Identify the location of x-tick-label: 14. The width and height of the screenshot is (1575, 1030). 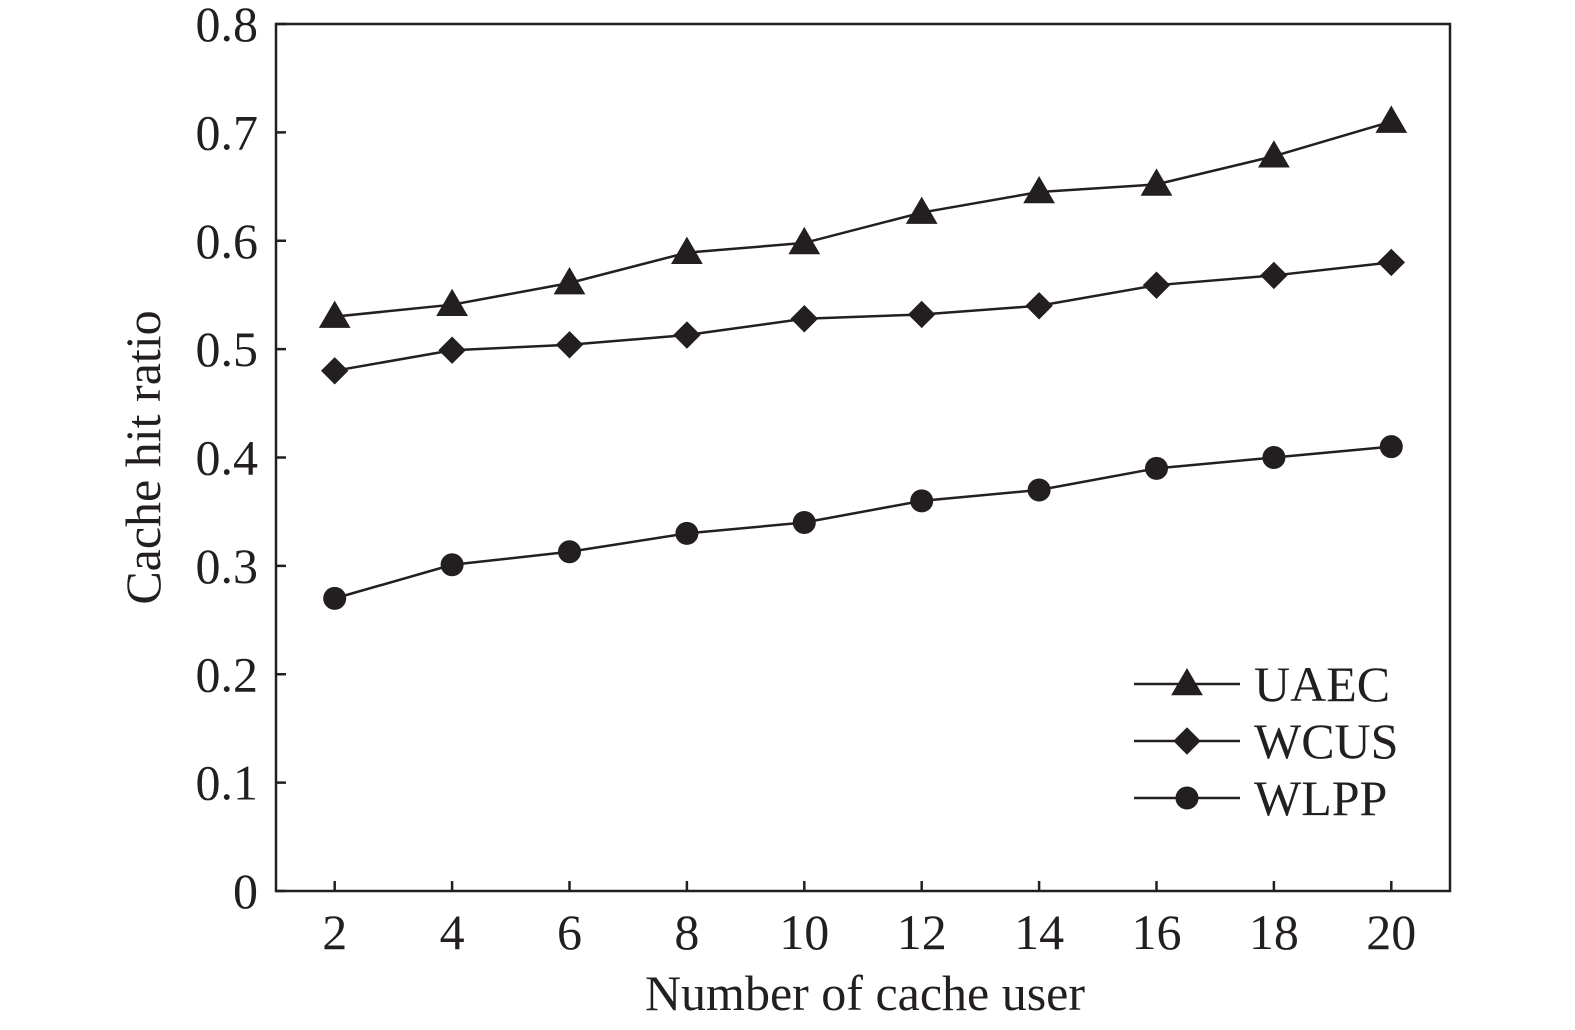
(1039, 932).